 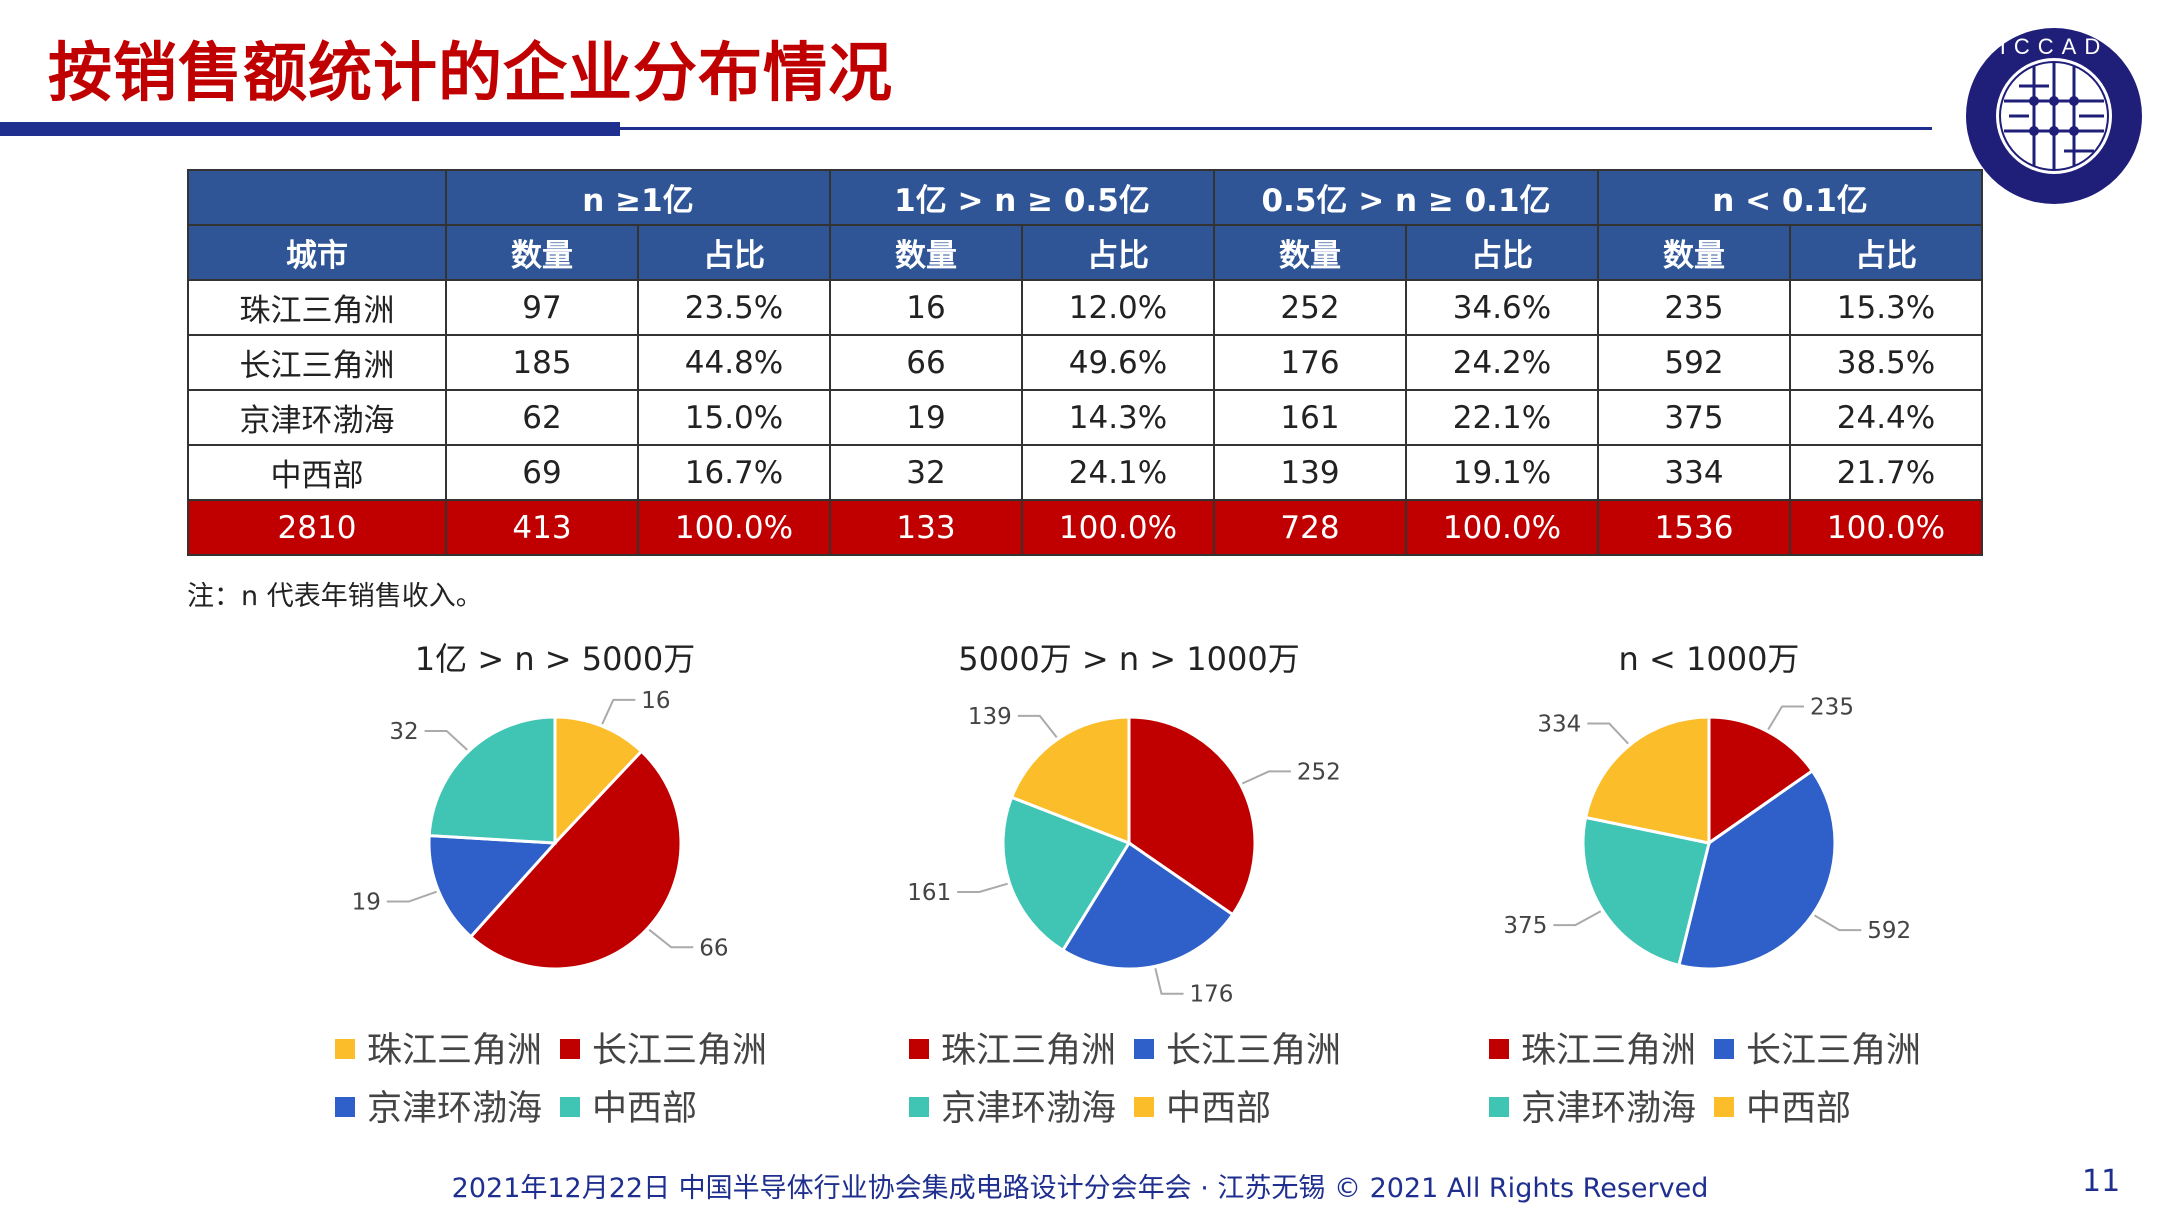 I want to click on data-label: 32, so click(x=403, y=732).